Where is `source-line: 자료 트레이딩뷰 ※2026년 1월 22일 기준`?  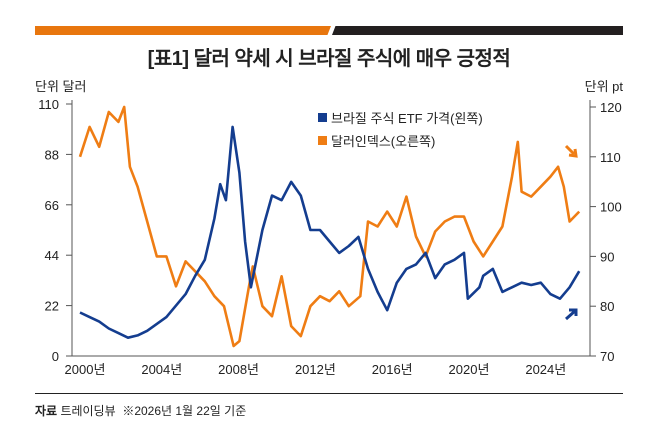 source-line: 자료 트레이딩뷰 ※2026년 1월 22일 기준 is located at coordinates (140, 410).